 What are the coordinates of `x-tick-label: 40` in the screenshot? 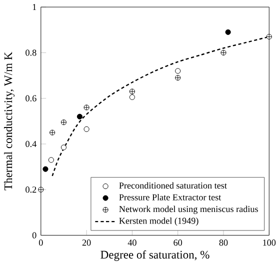 It's located at (132, 243).